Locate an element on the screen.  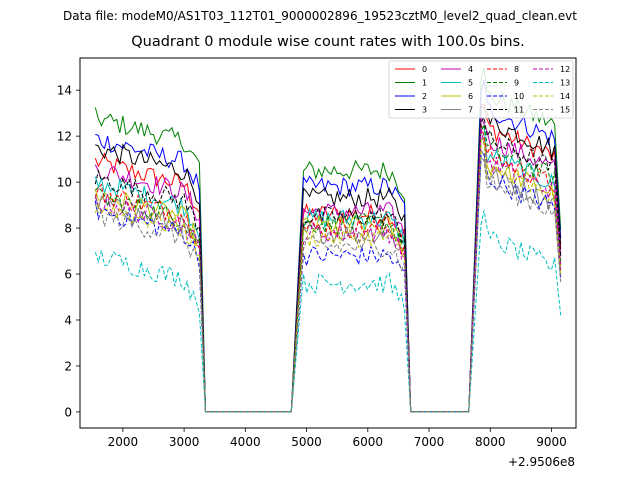
x-tick-label: 7000 is located at coordinates (429, 442).